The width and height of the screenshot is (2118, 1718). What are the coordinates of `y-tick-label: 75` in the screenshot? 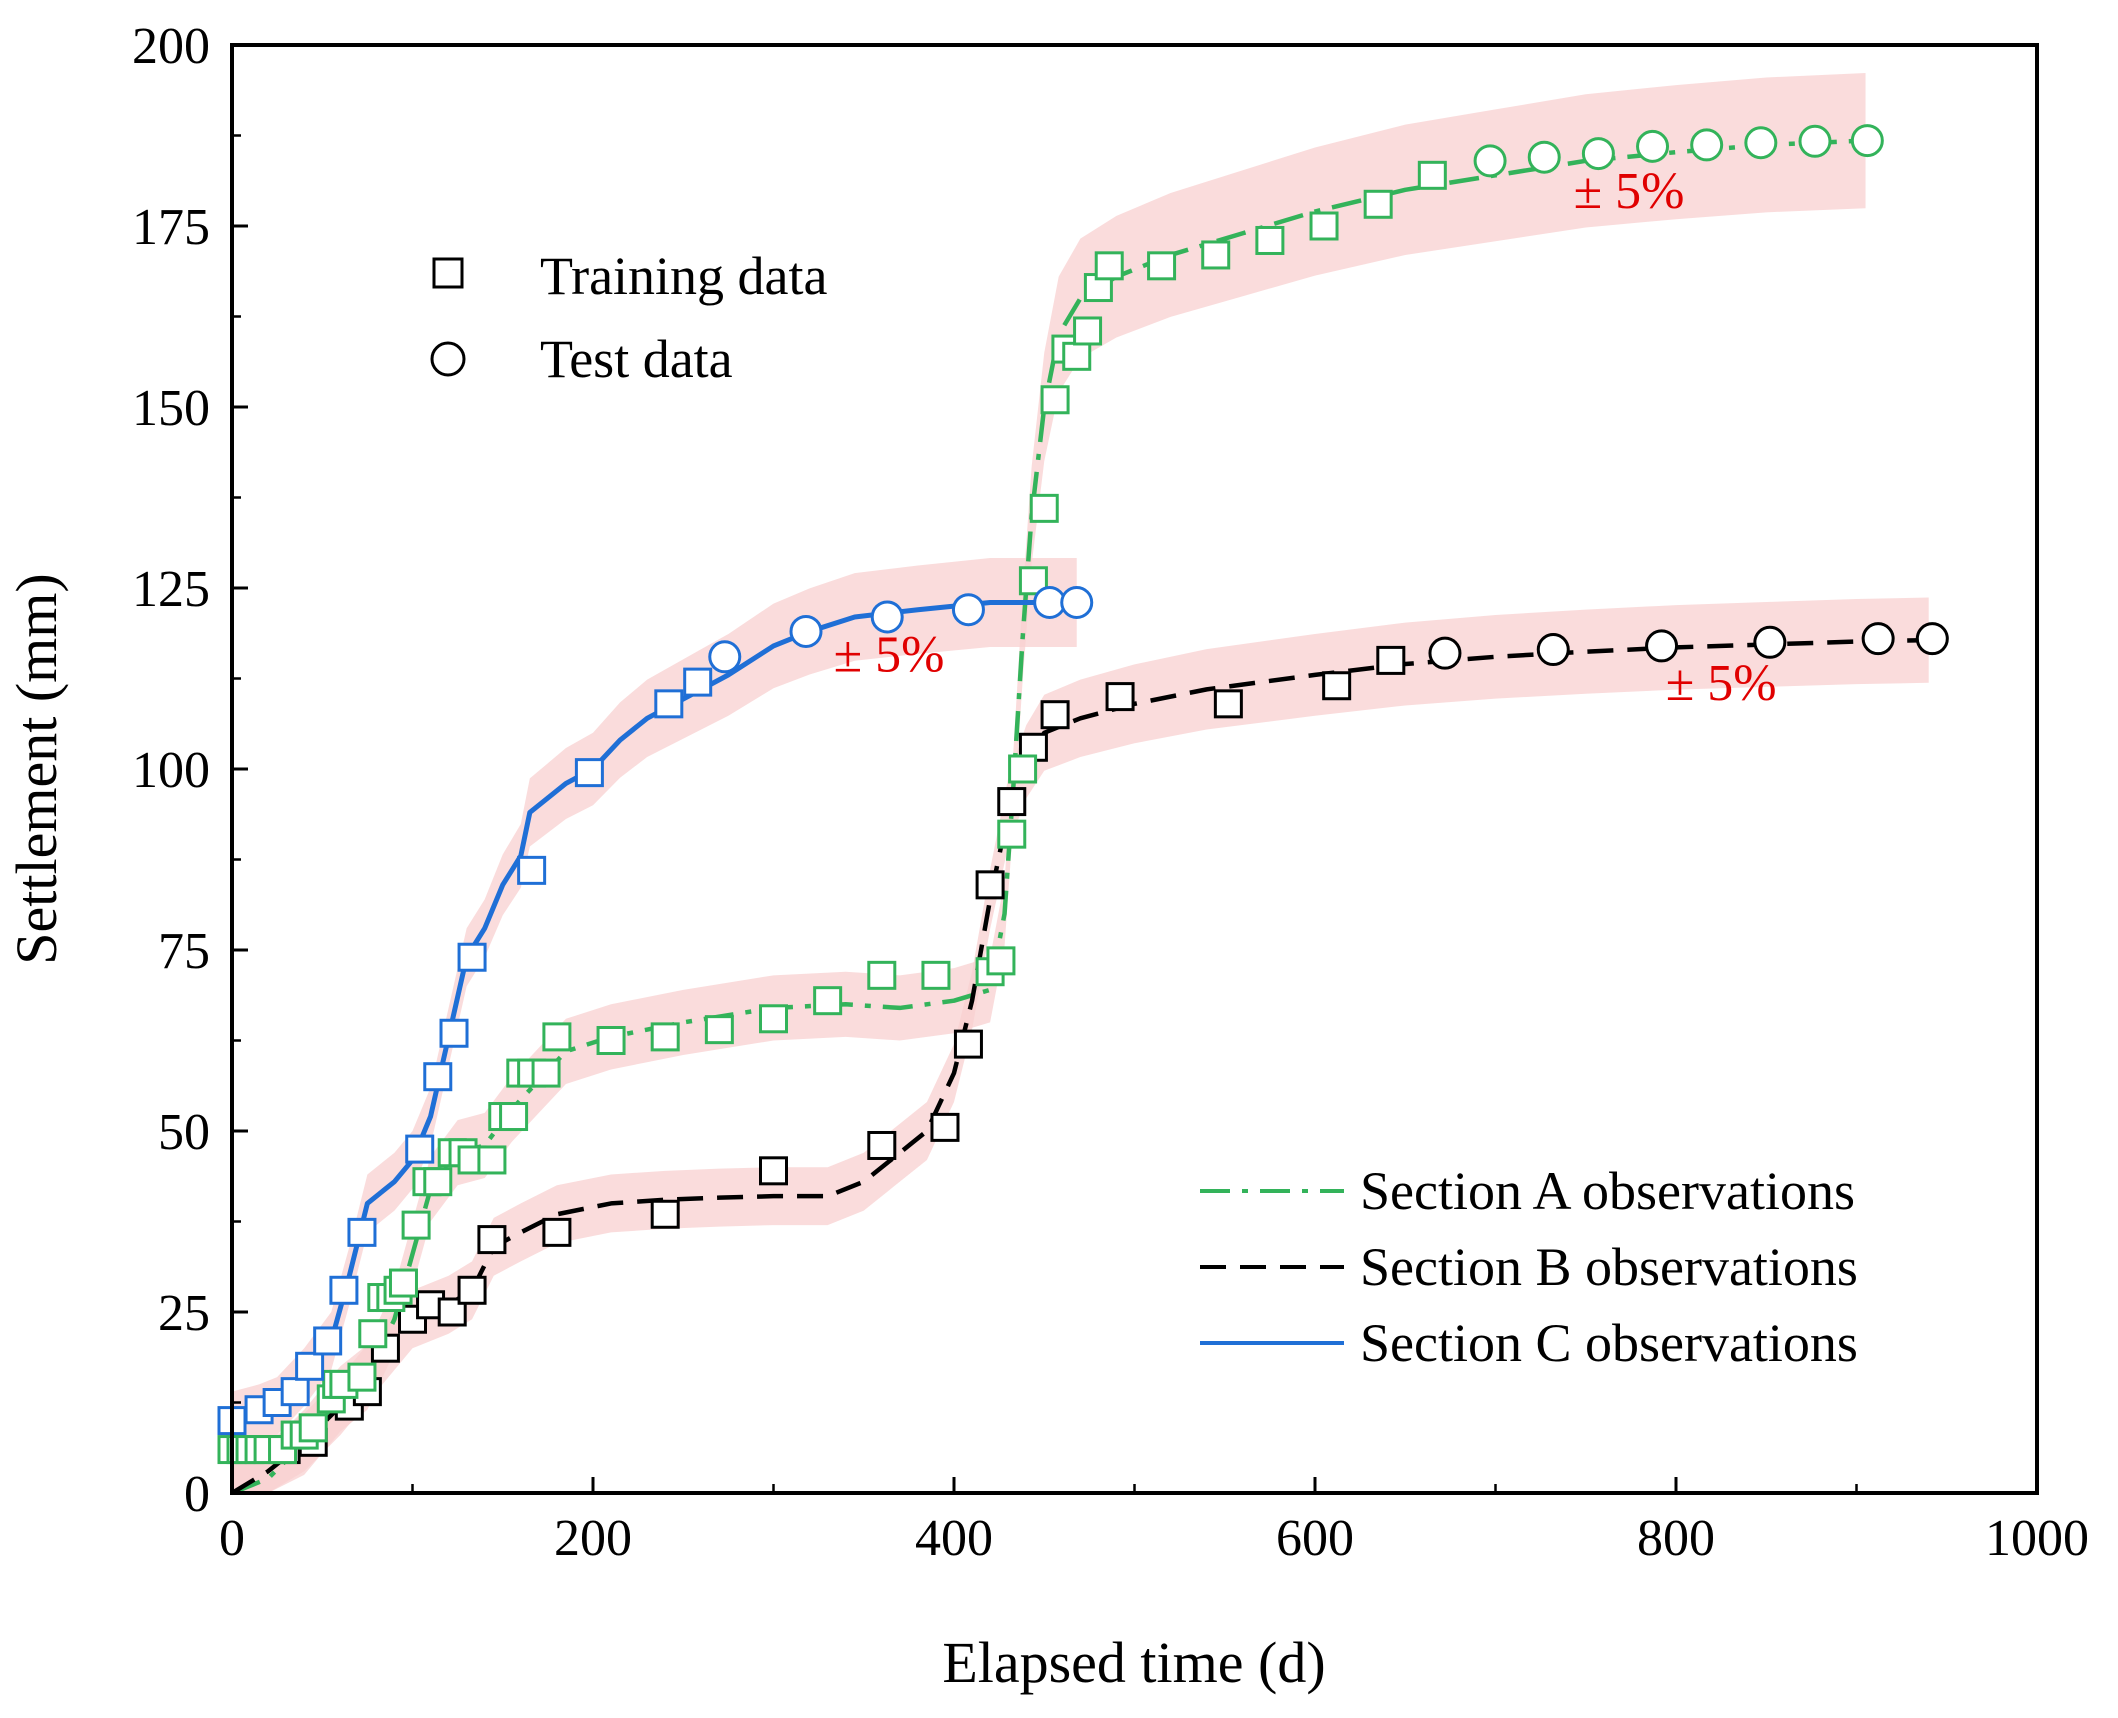 It's located at (184, 951).